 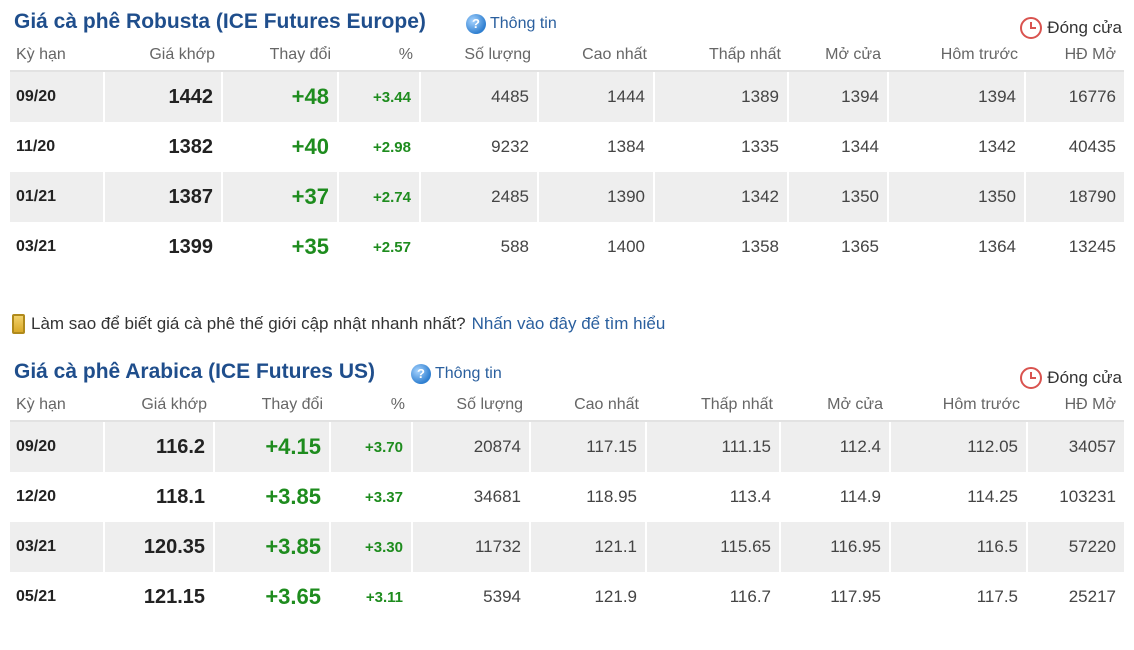 What do you see at coordinates (1076, 406) in the screenshot?
I see `arabica-col-header-open-interest: HĐ Mở` at bounding box center [1076, 406].